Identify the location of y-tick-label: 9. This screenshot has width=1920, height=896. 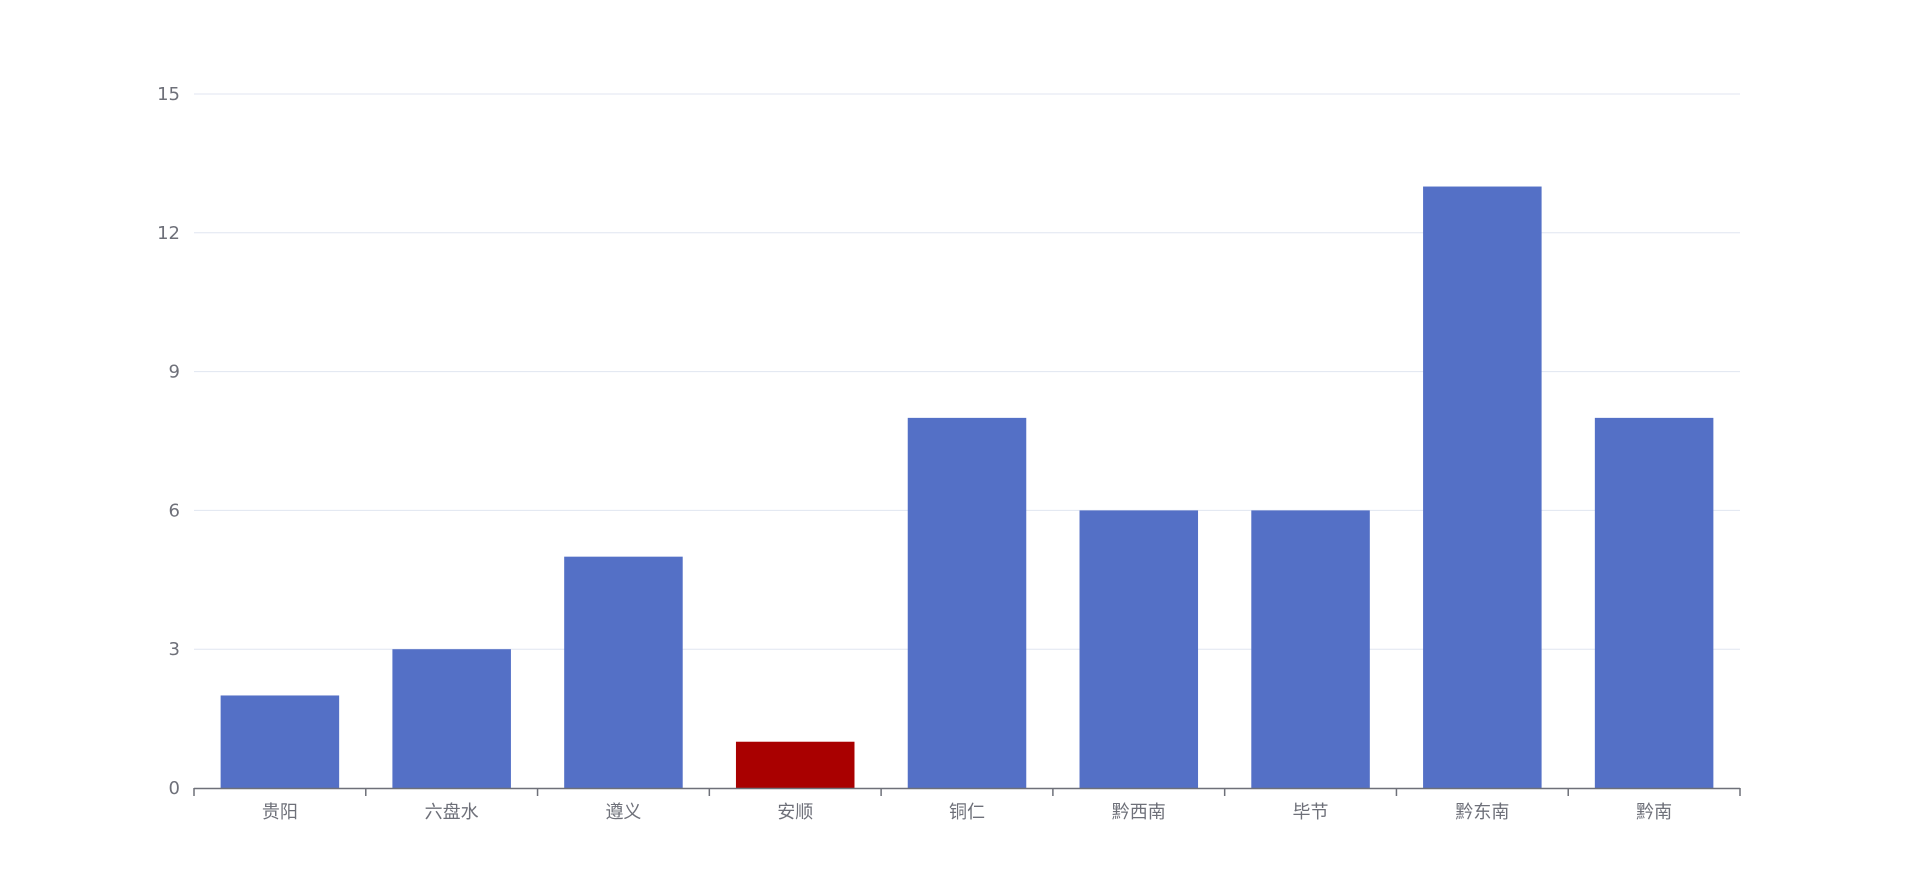
(174, 372).